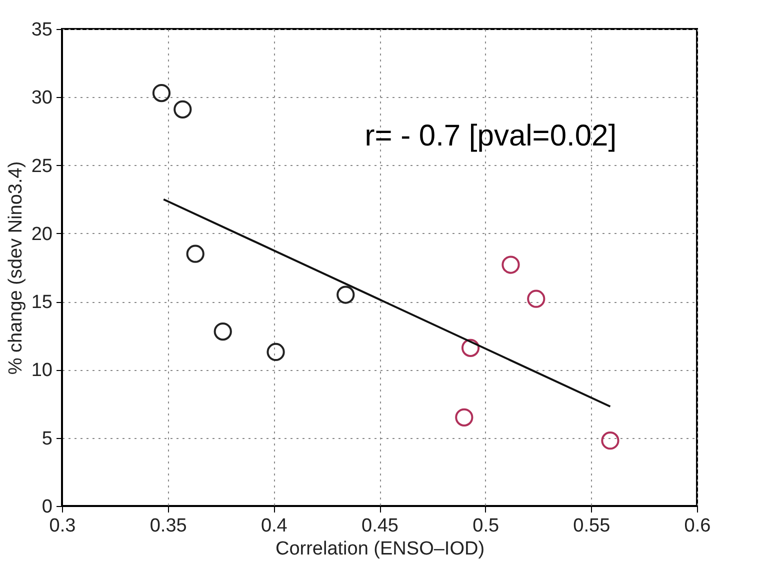 This screenshot has width=769, height=583. What do you see at coordinates (47, 439) in the screenshot?
I see `y-tick-label: 5` at bounding box center [47, 439].